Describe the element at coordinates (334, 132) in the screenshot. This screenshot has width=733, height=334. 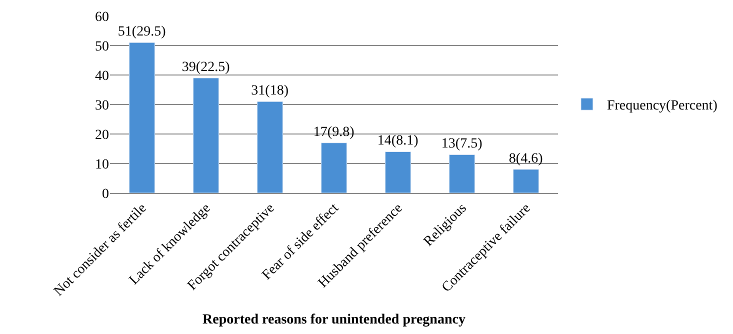
I see `data-label: 17(9.8)` at that location.